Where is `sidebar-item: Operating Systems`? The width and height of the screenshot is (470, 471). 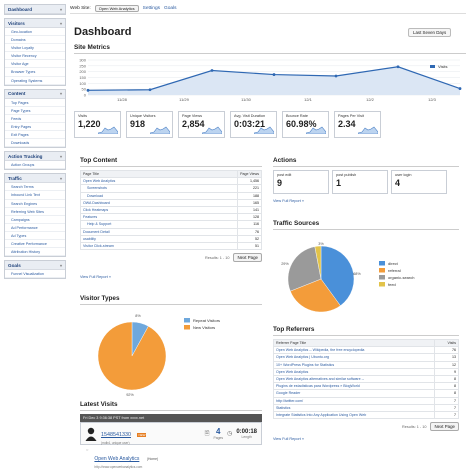 sidebar-item: Operating Systems is located at coordinates (35, 80).